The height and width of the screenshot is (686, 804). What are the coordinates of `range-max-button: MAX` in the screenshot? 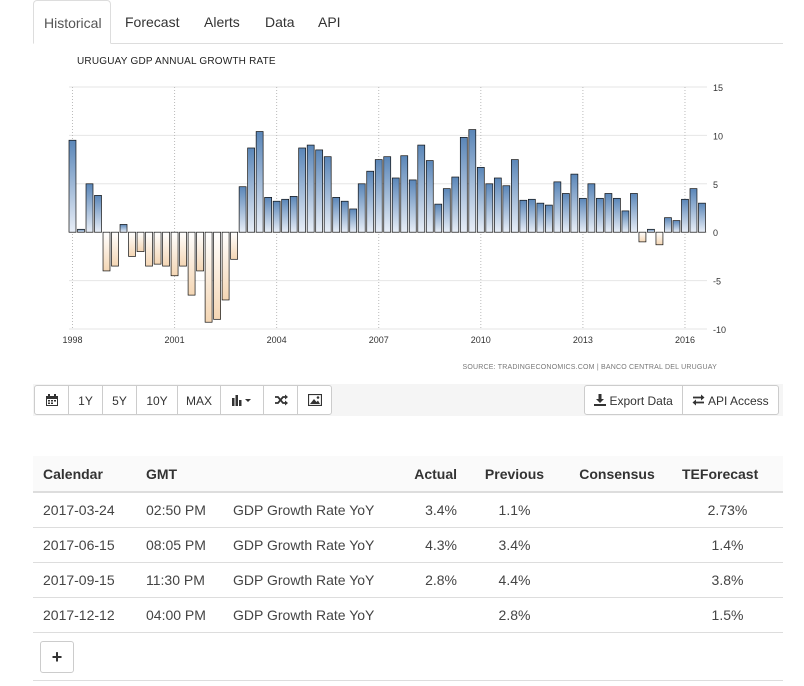 It's located at (199, 400).